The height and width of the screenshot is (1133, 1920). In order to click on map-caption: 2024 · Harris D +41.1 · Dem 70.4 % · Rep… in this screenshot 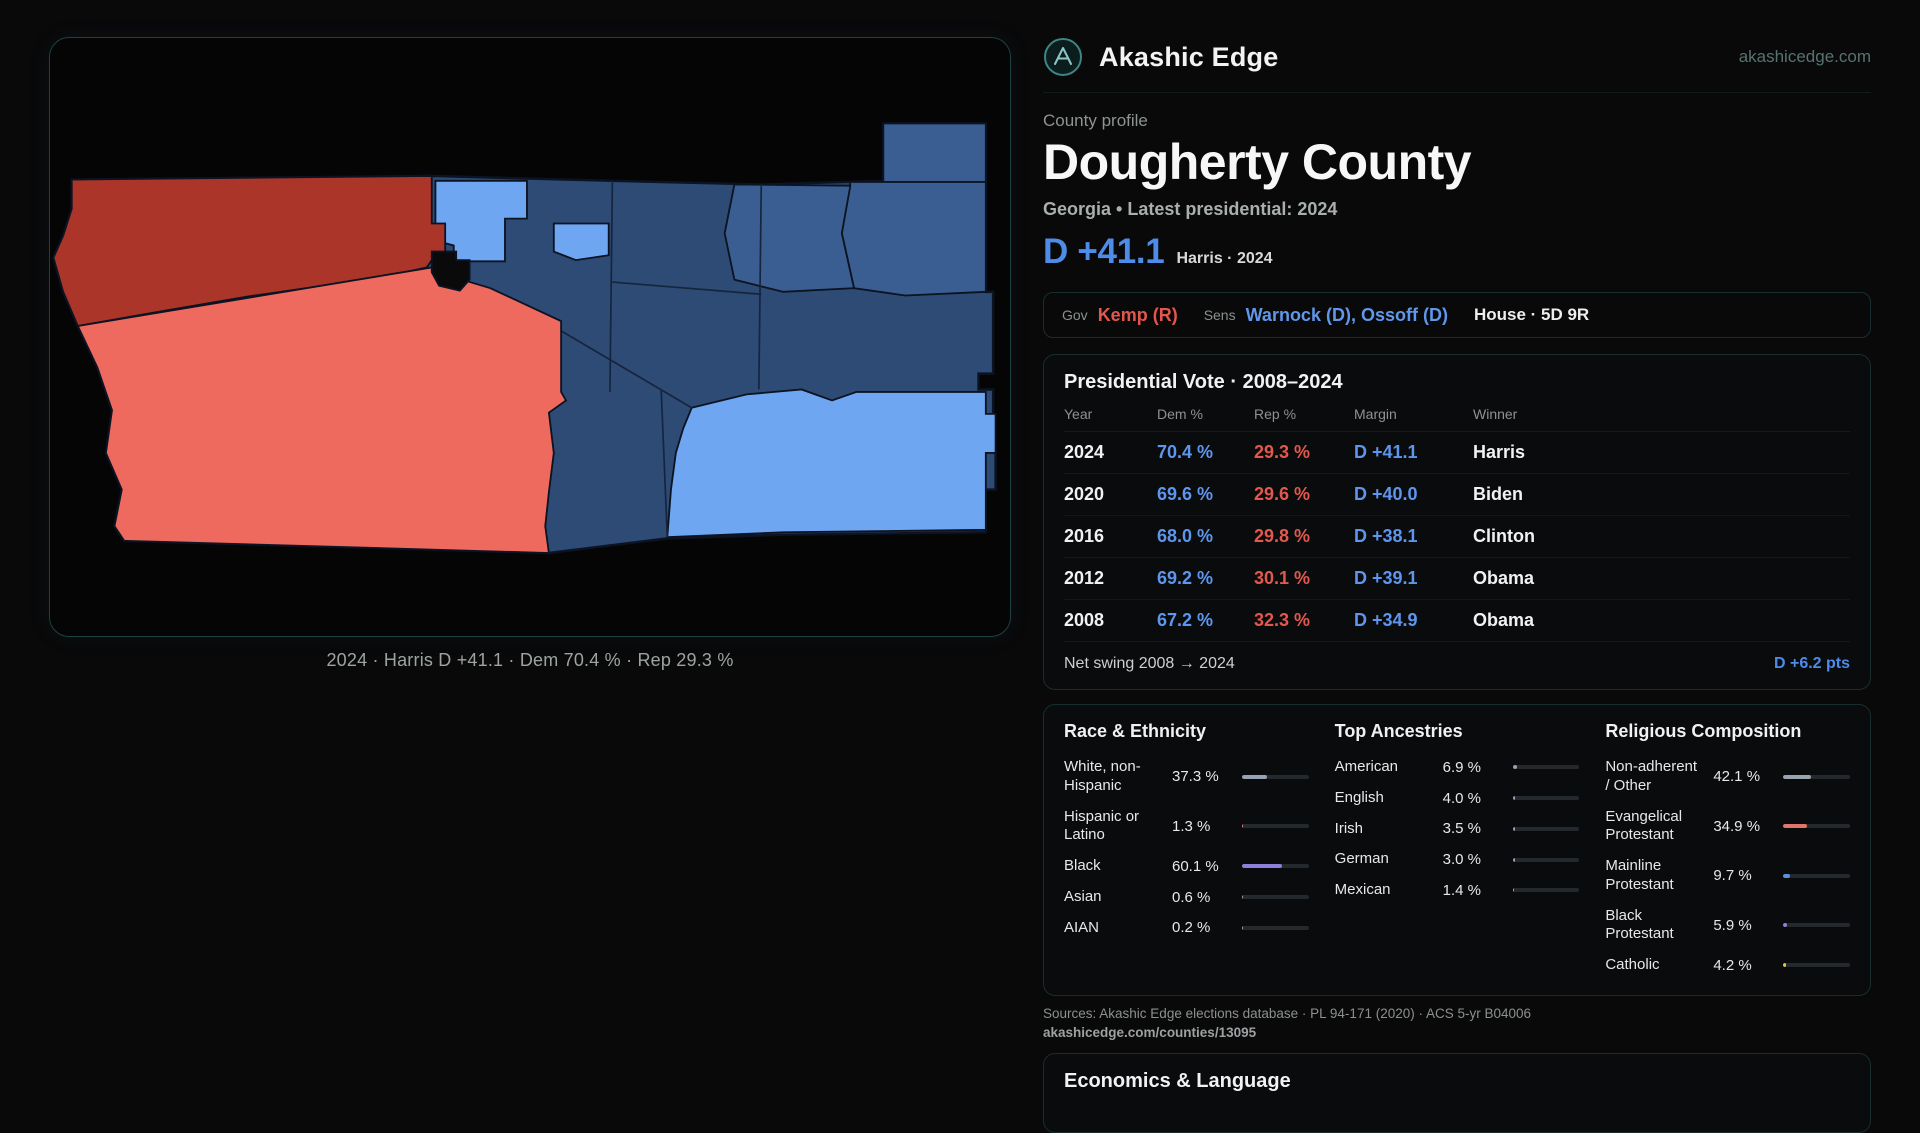, I will do `click(530, 660)`.